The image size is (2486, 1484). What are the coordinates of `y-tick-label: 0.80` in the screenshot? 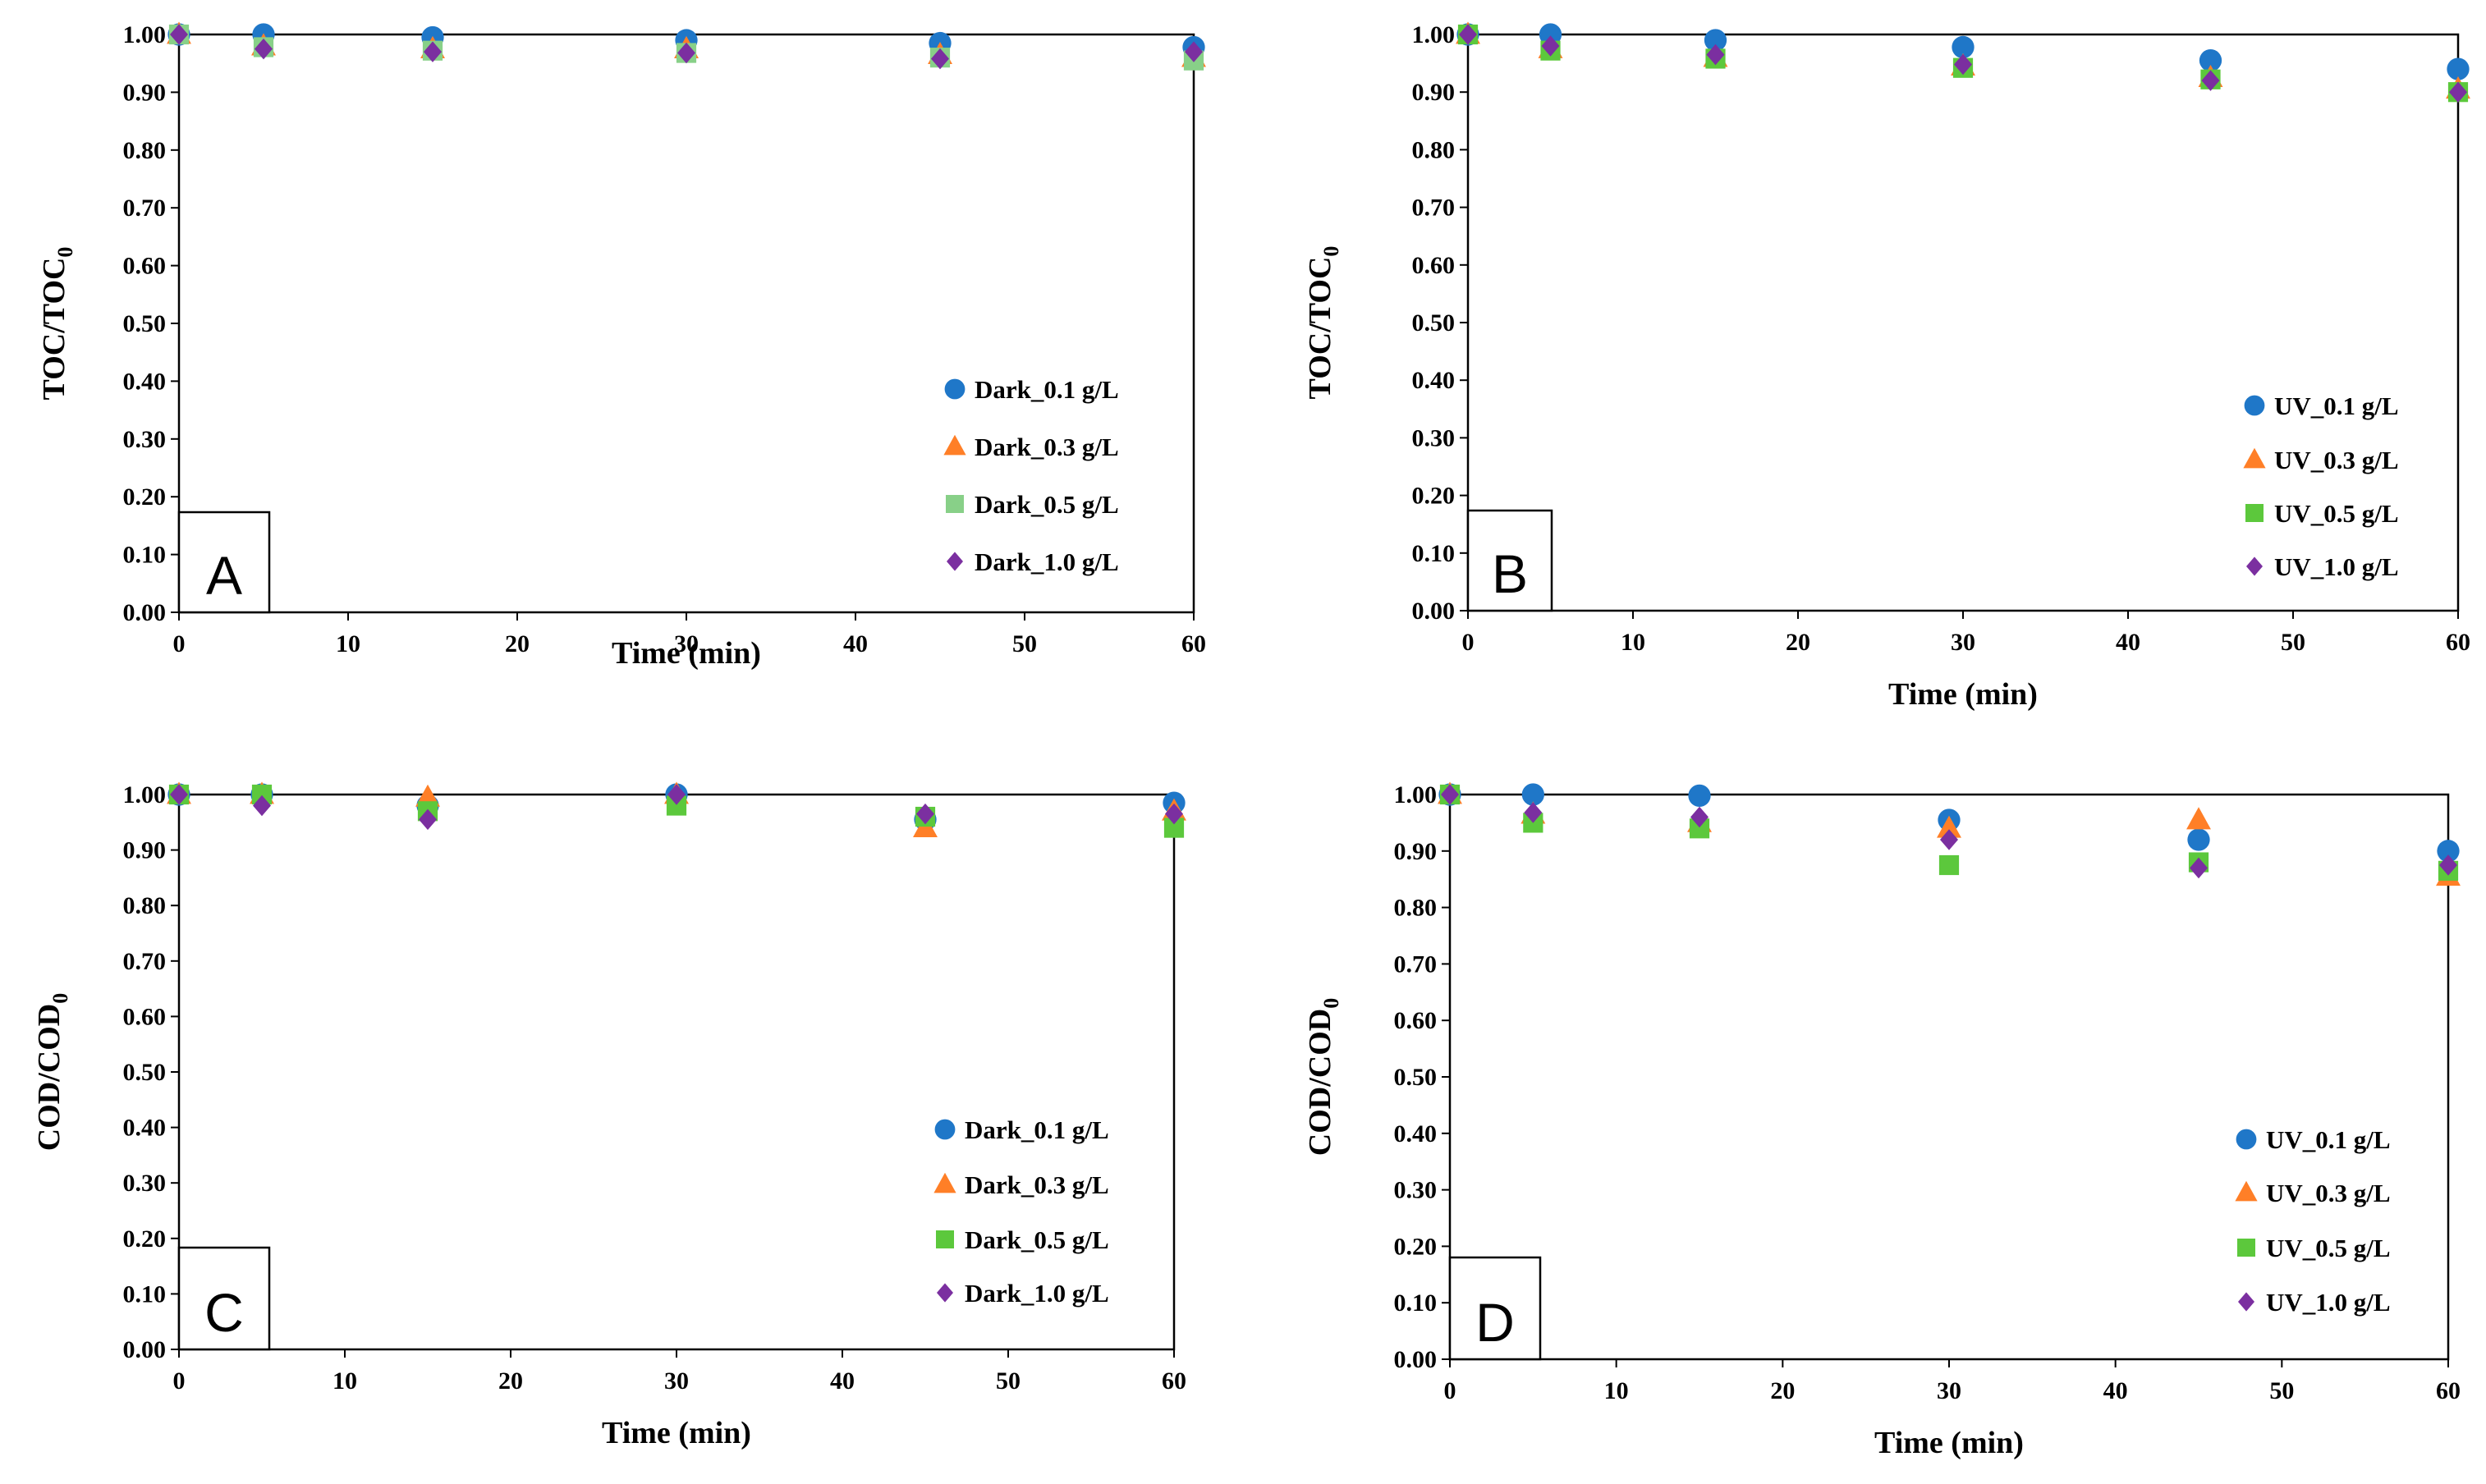 It's located at (145, 905).